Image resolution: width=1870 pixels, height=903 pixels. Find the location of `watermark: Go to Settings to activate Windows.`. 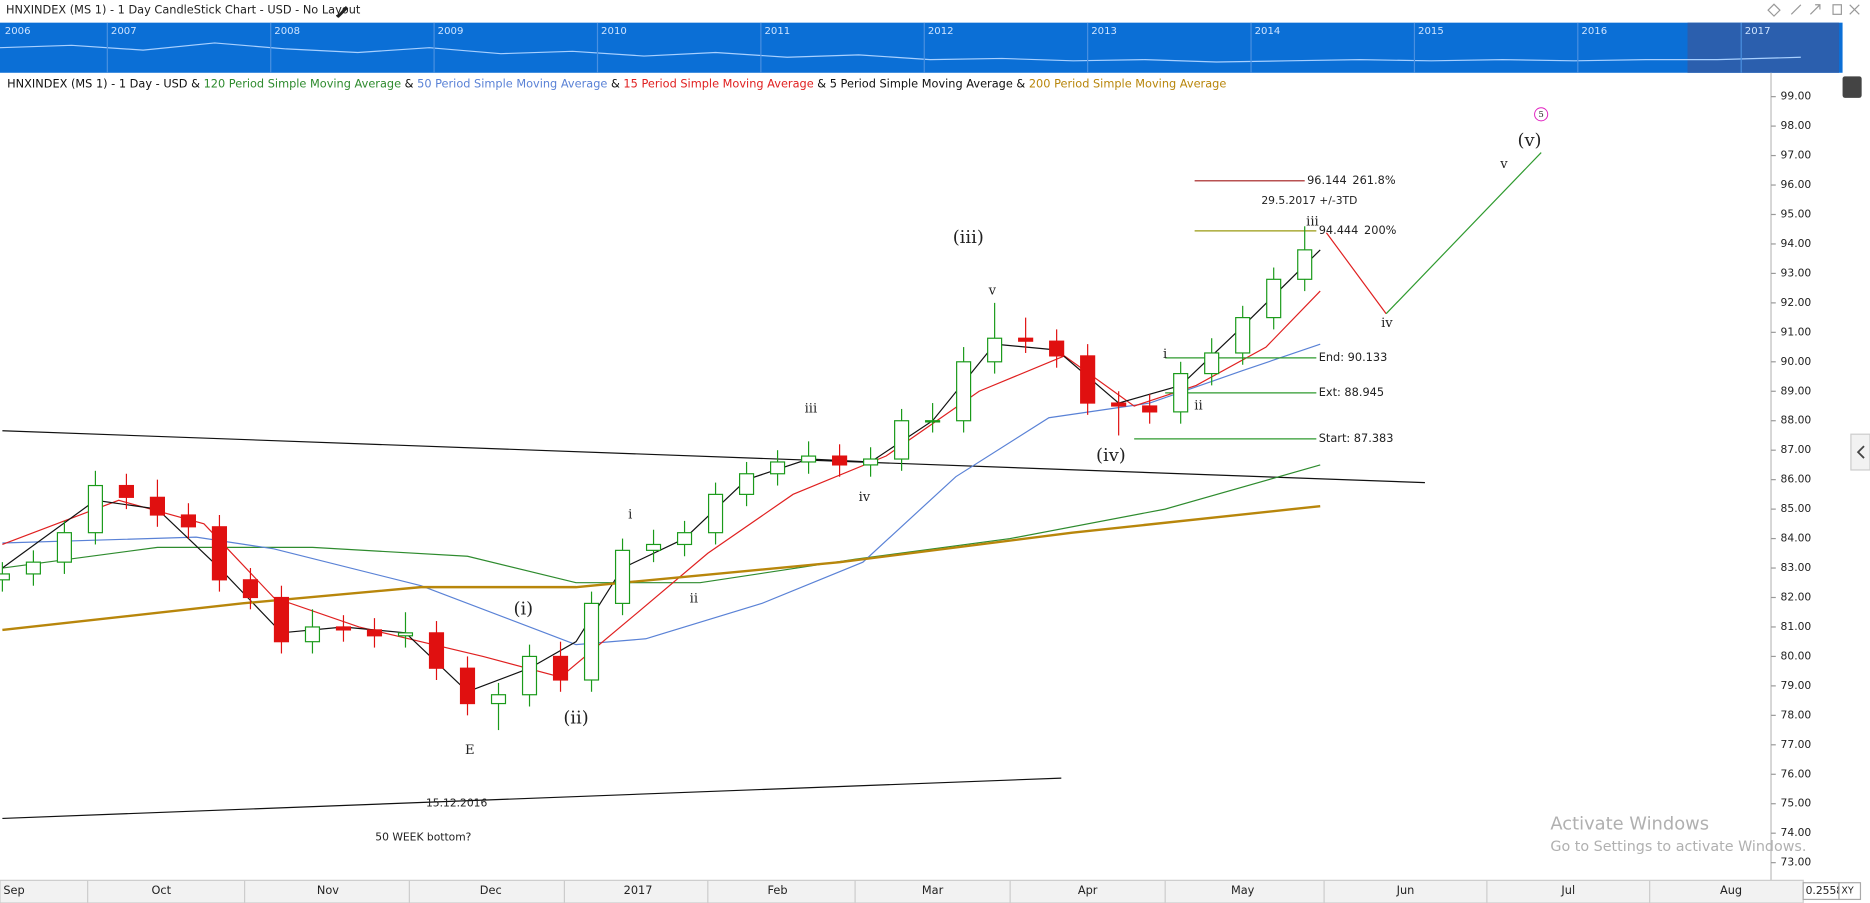

watermark: Go to Settings to activate Windows. is located at coordinates (1678, 847).